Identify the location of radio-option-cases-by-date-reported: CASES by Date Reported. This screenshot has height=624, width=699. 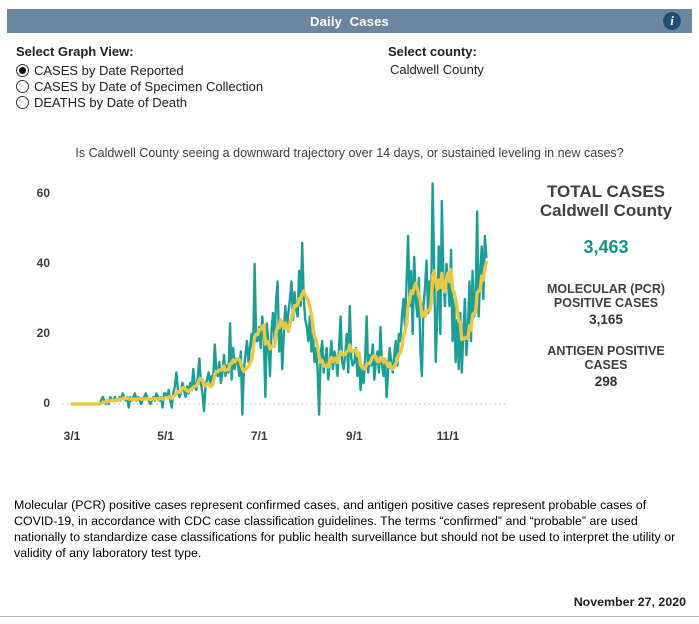
(139, 70).